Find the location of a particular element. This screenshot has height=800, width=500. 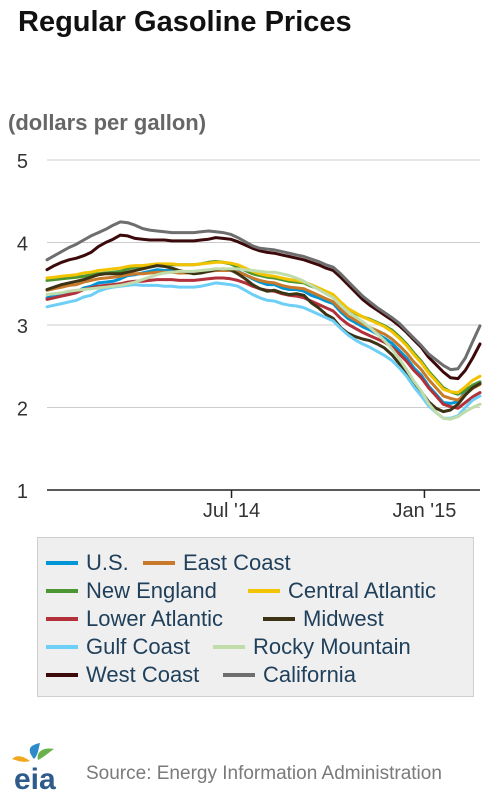

legend-item: Midwest is located at coordinates (323, 619).